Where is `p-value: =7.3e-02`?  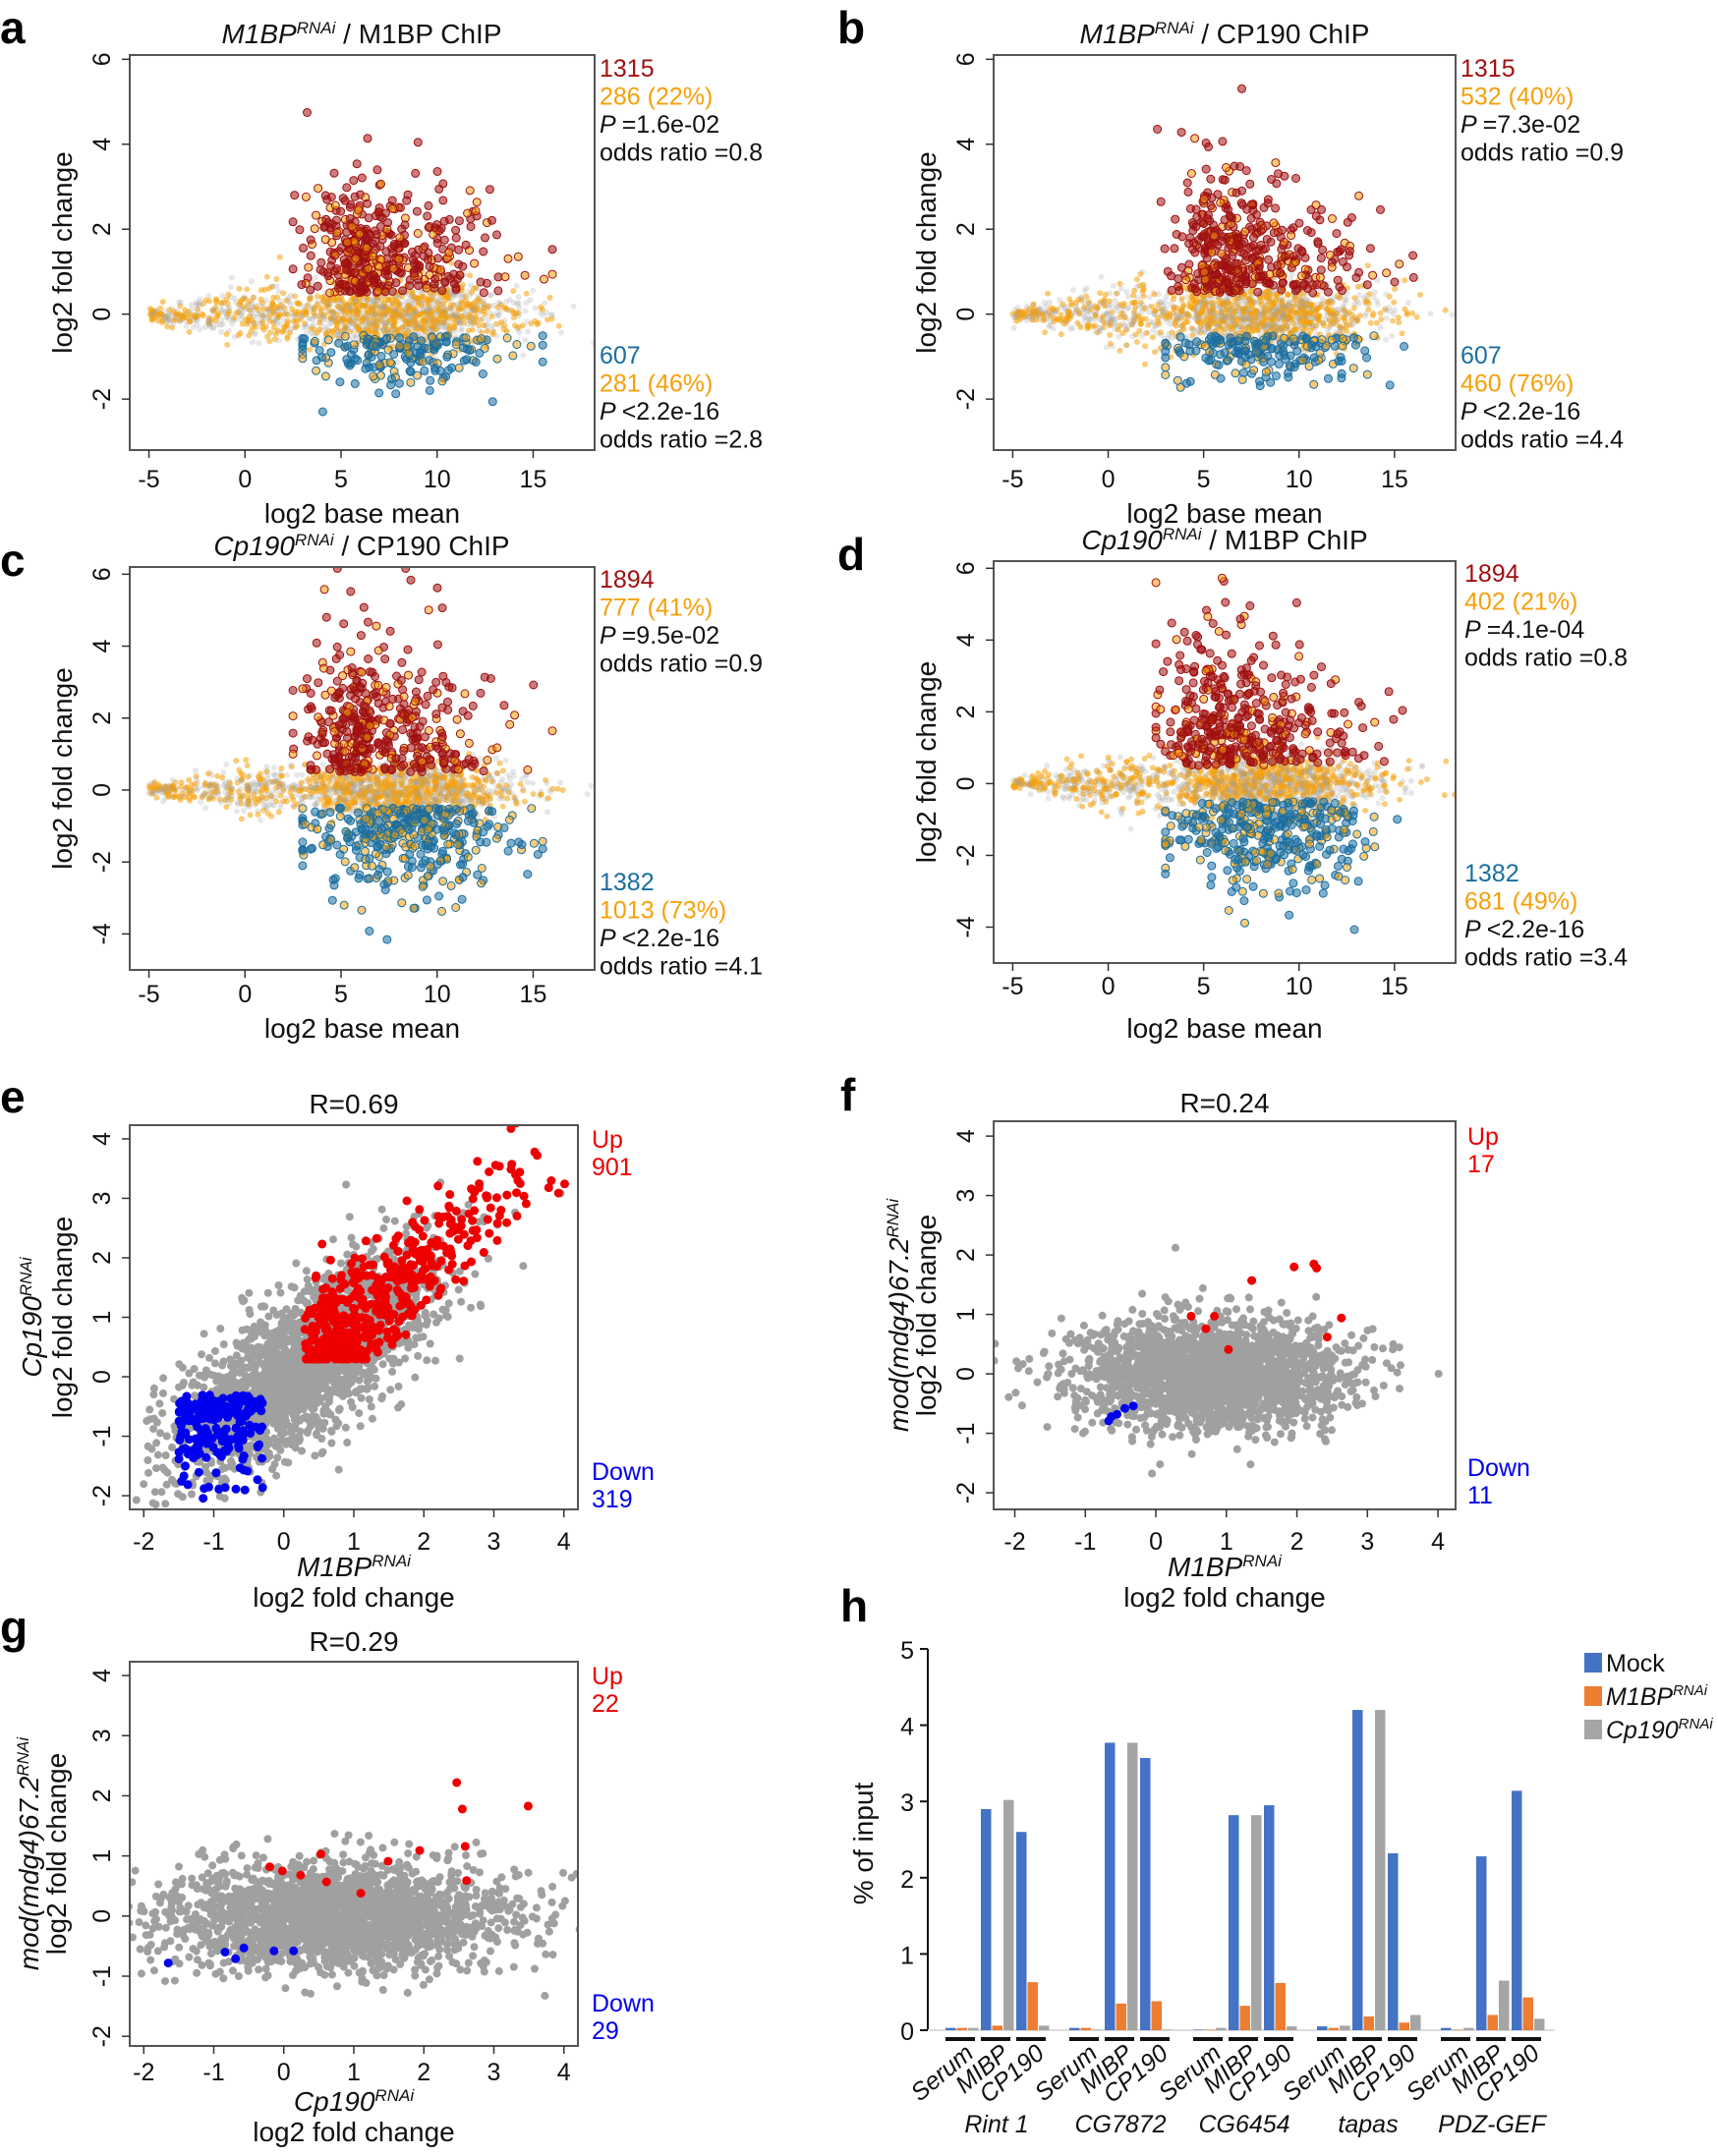 p-value: =7.3e-02 is located at coordinates (1531, 125).